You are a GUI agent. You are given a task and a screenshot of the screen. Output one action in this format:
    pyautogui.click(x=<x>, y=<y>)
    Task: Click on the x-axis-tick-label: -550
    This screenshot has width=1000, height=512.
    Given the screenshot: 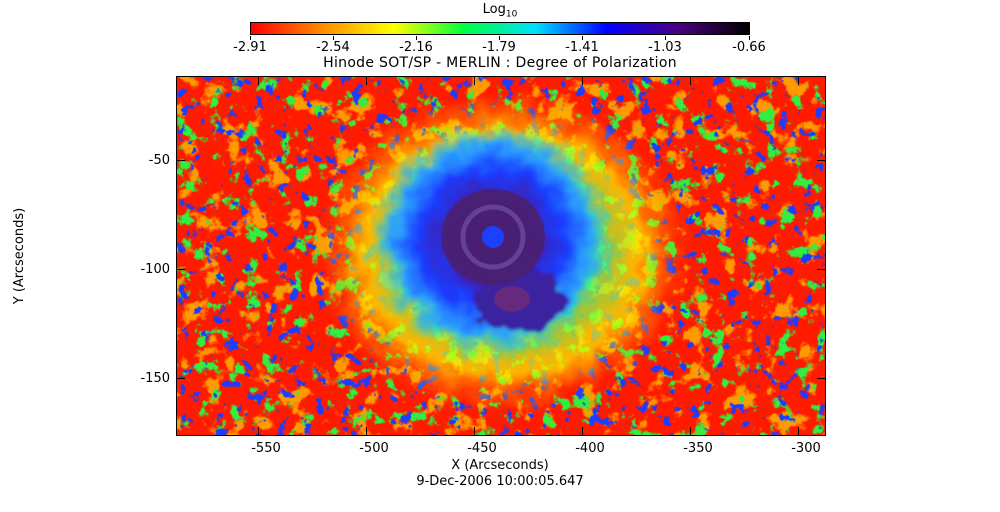 What is the action you would take?
    pyautogui.click(x=266, y=448)
    